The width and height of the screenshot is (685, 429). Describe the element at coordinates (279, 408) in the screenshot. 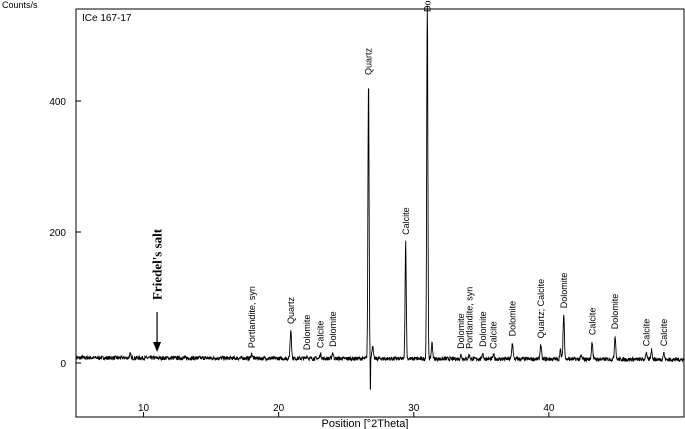

I see `x-tick-label: 20` at that location.